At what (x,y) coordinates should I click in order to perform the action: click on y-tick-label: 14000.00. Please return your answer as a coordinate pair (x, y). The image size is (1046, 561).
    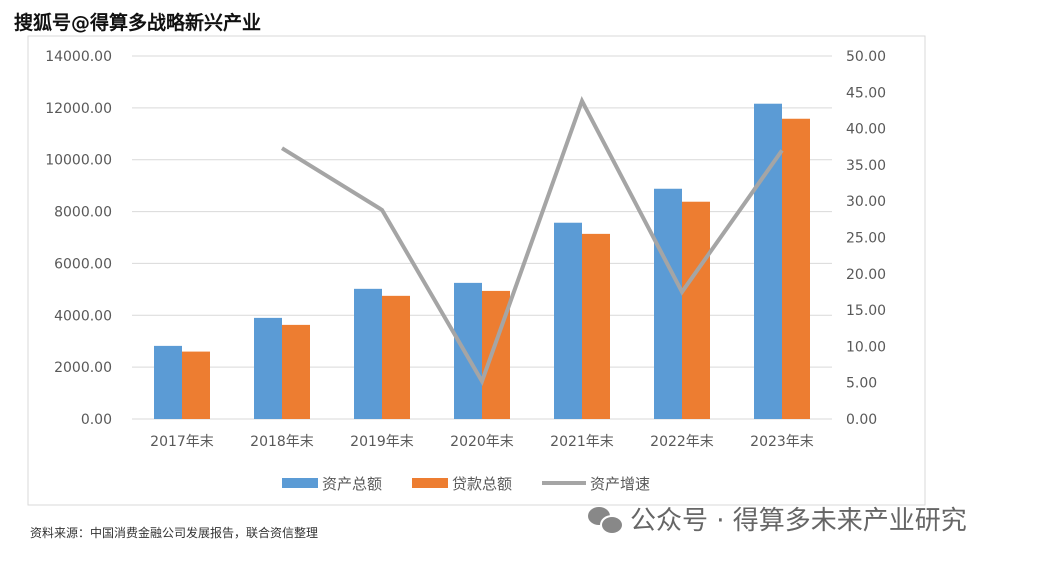
    Looking at the image, I should click on (78, 57).